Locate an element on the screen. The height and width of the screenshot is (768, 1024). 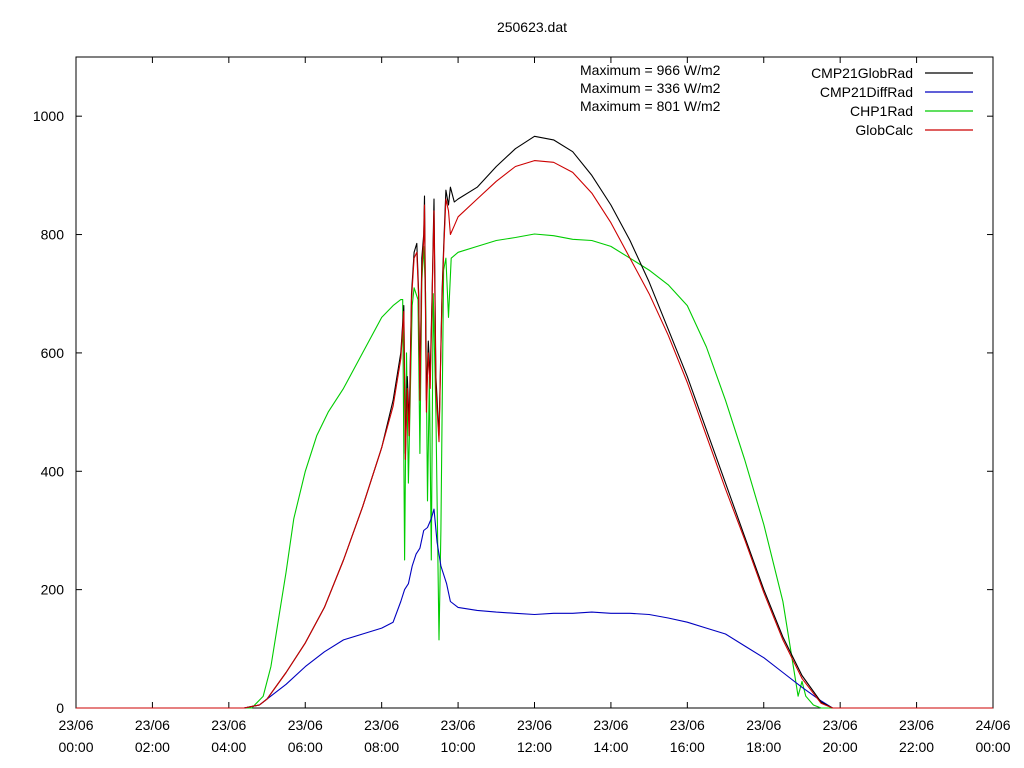
annotation-maximum: Maximum = 336 W/m2 is located at coordinates (650, 88).